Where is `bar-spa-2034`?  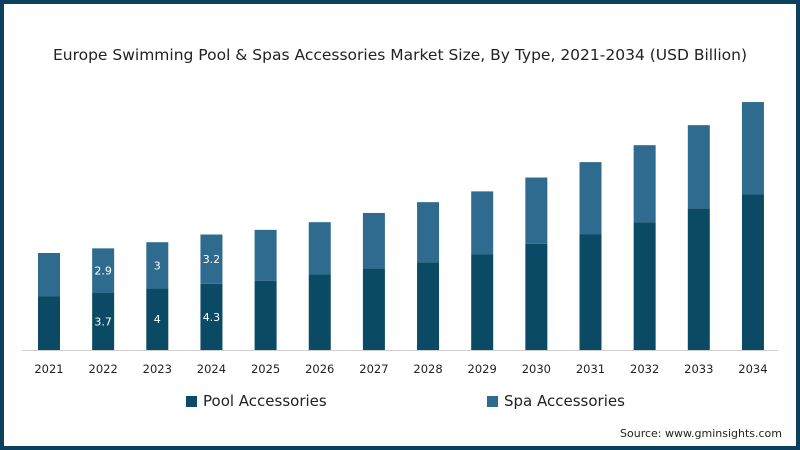 bar-spa-2034 is located at coordinates (752, 148).